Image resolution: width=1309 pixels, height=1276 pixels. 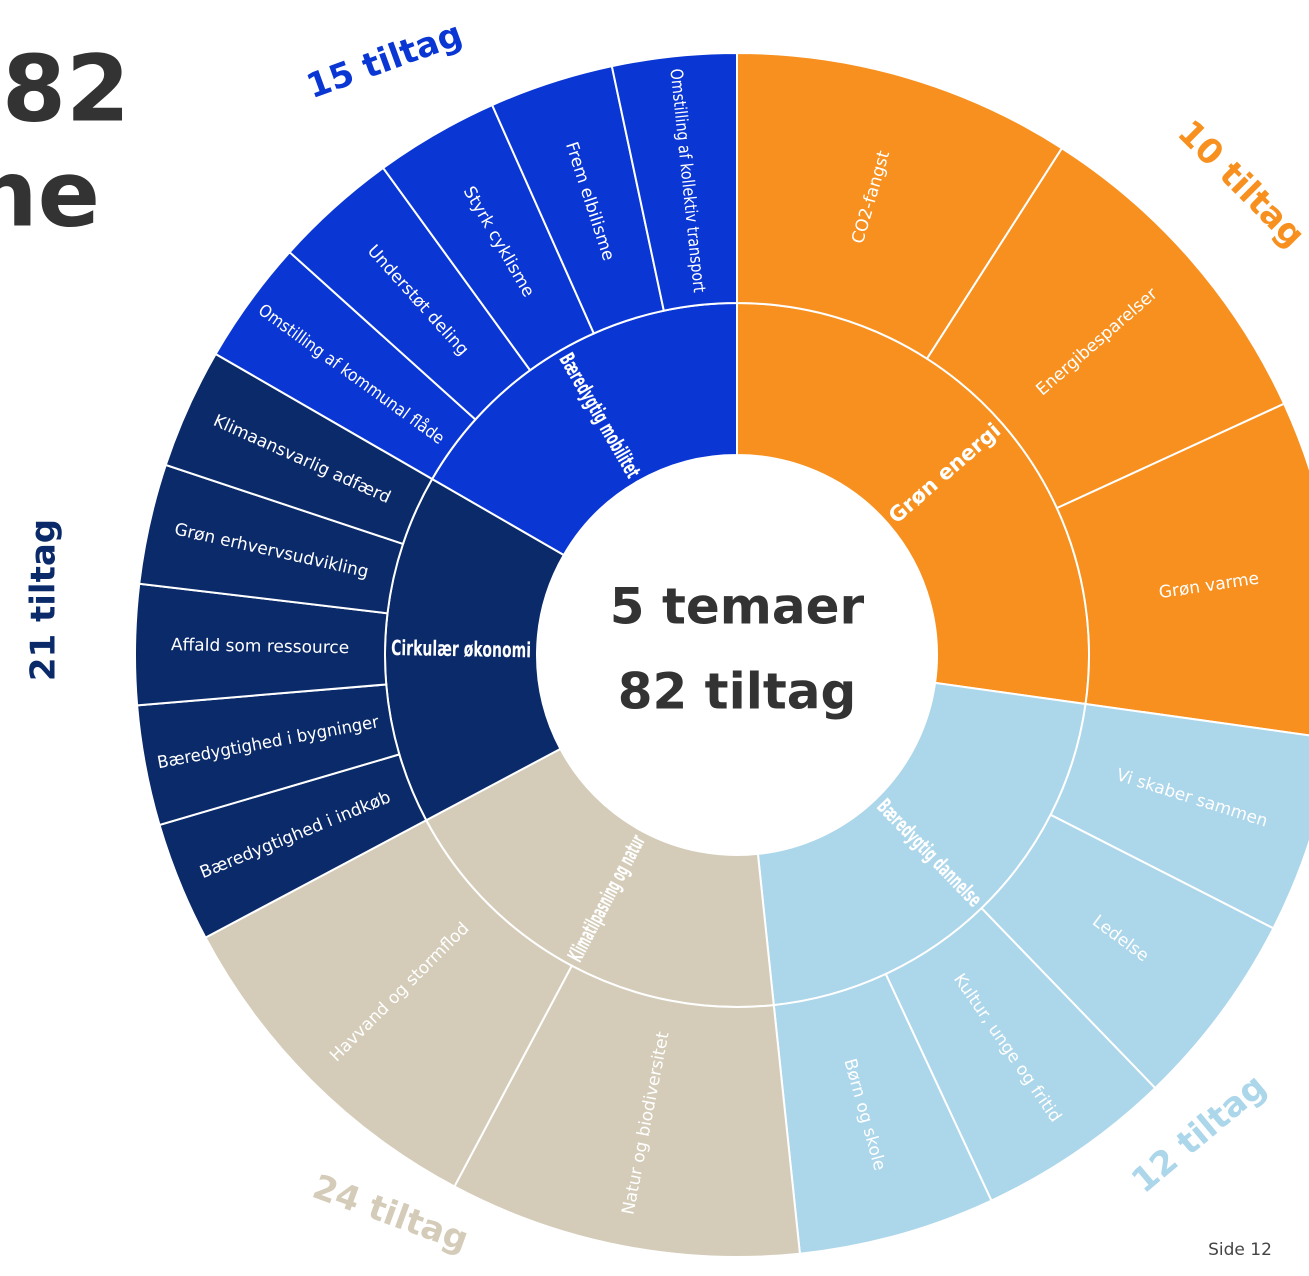 I want to click on title-line: ne, so click(x=50, y=193).